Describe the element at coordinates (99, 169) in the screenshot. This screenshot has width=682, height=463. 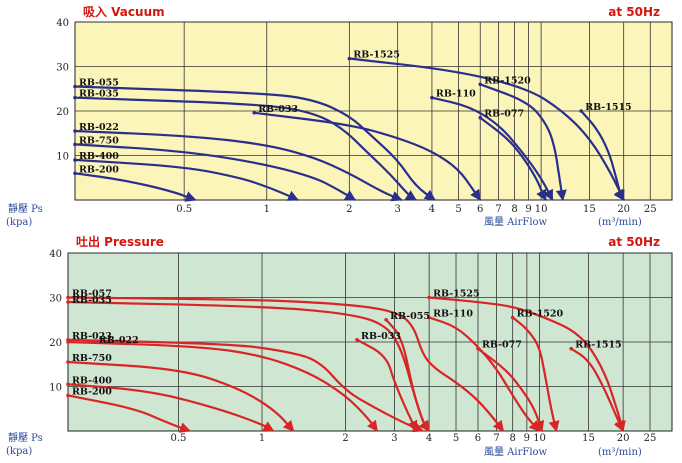
I see `series-label: RB-200` at that location.